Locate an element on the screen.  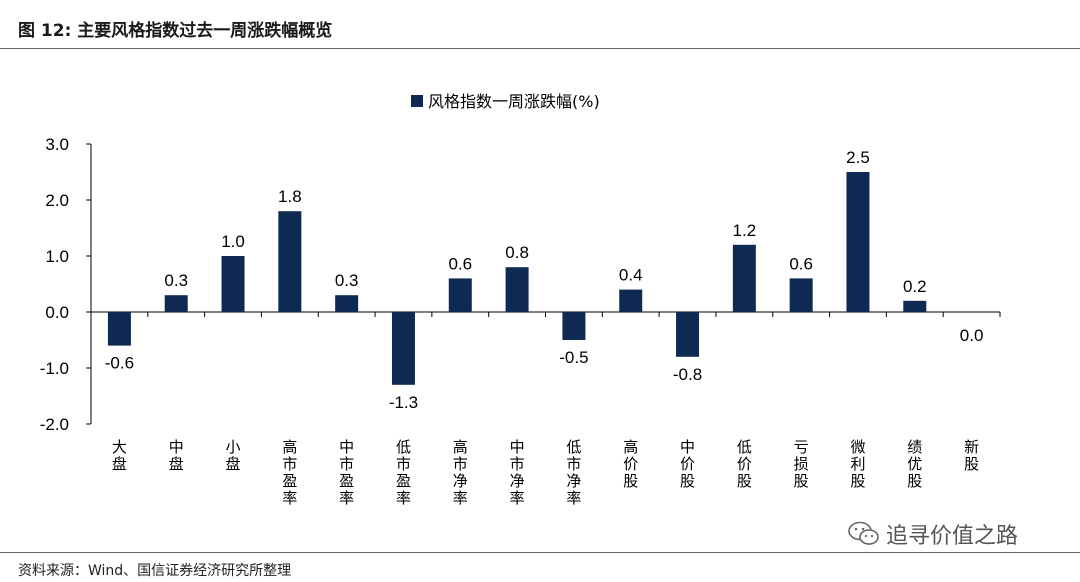
category-label: 绩优股 is located at coordinates (914, 464).